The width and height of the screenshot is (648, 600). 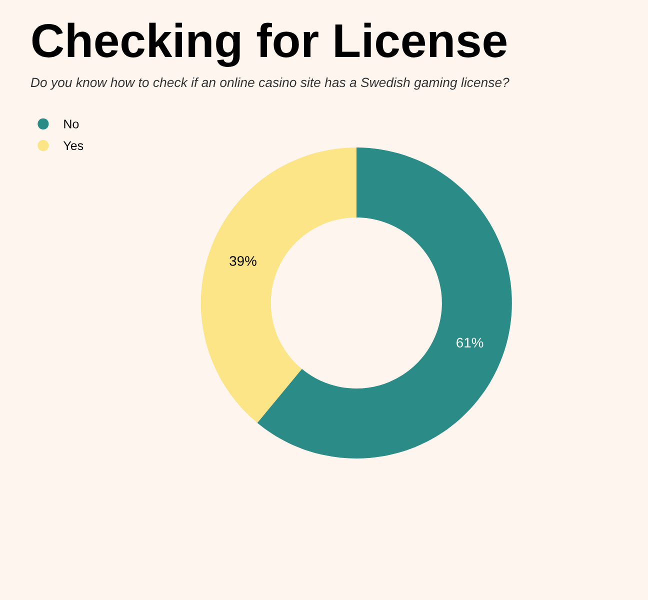 I want to click on data-label: 61%, so click(x=470, y=343).